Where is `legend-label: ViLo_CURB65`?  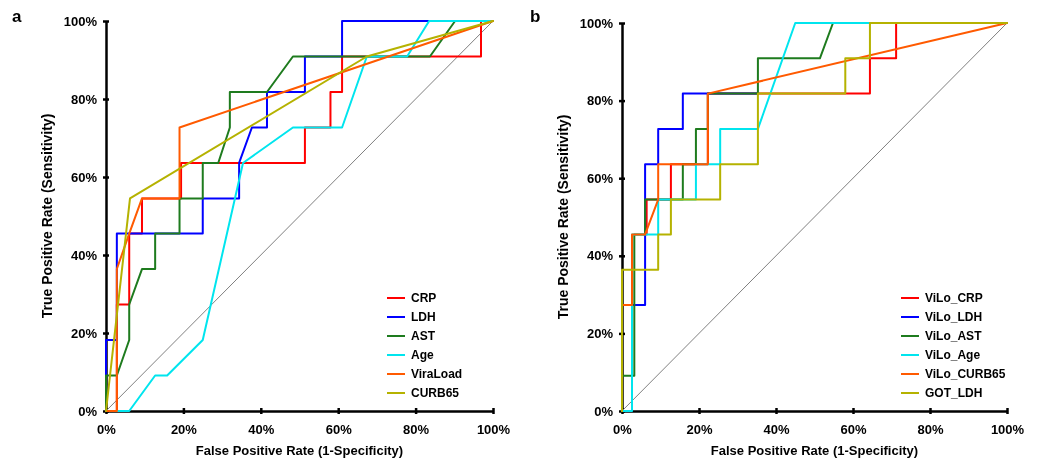 legend-label: ViLo_CURB65 is located at coordinates (965, 374).